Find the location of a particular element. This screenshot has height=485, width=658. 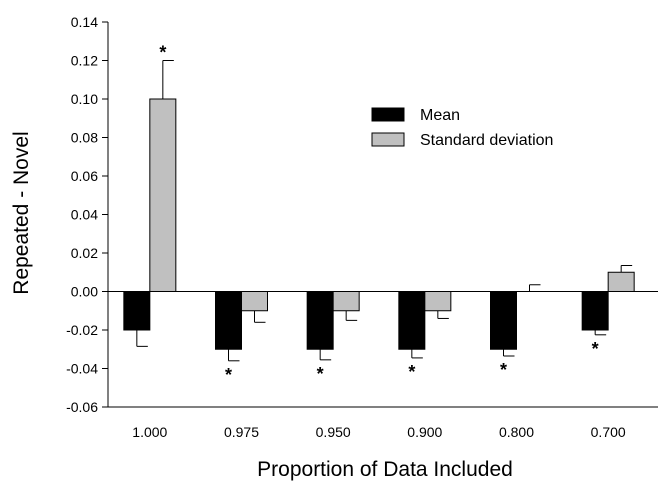

y-tick-label: 0.12 is located at coordinates (84, 61).